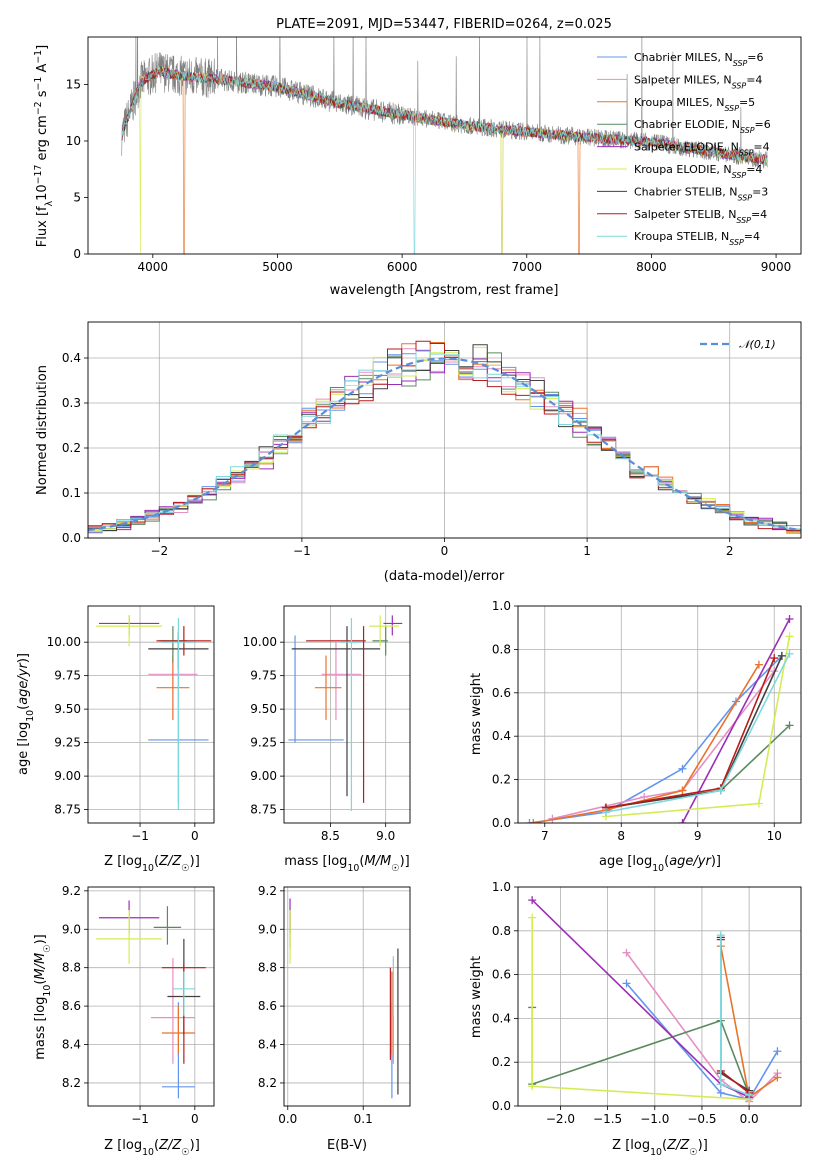  What do you see at coordinates (526, 267) in the screenshot?
I see `x-tick-label: 7000` at bounding box center [526, 267].